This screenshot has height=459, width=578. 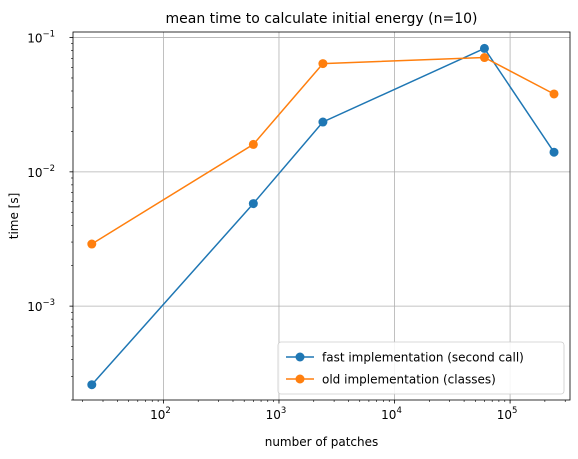 I want to click on legend-label: fast implementation (second call), so click(x=423, y=358).